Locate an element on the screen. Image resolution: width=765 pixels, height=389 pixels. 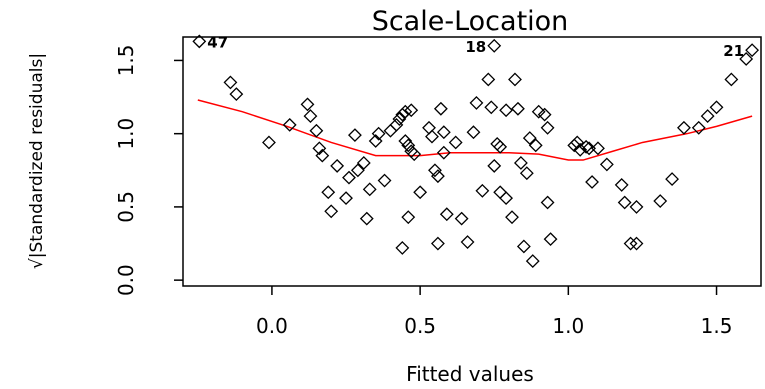
x-axis-label: Fitted values is located at coordinates (470, 374).